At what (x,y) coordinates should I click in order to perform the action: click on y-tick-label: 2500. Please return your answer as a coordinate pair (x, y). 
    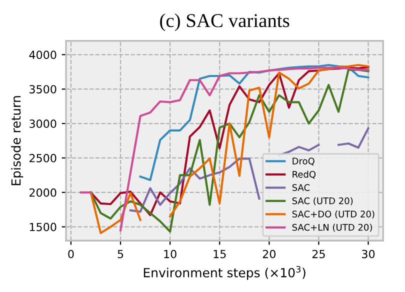
    Looking at the image, I should click on (43, 158).